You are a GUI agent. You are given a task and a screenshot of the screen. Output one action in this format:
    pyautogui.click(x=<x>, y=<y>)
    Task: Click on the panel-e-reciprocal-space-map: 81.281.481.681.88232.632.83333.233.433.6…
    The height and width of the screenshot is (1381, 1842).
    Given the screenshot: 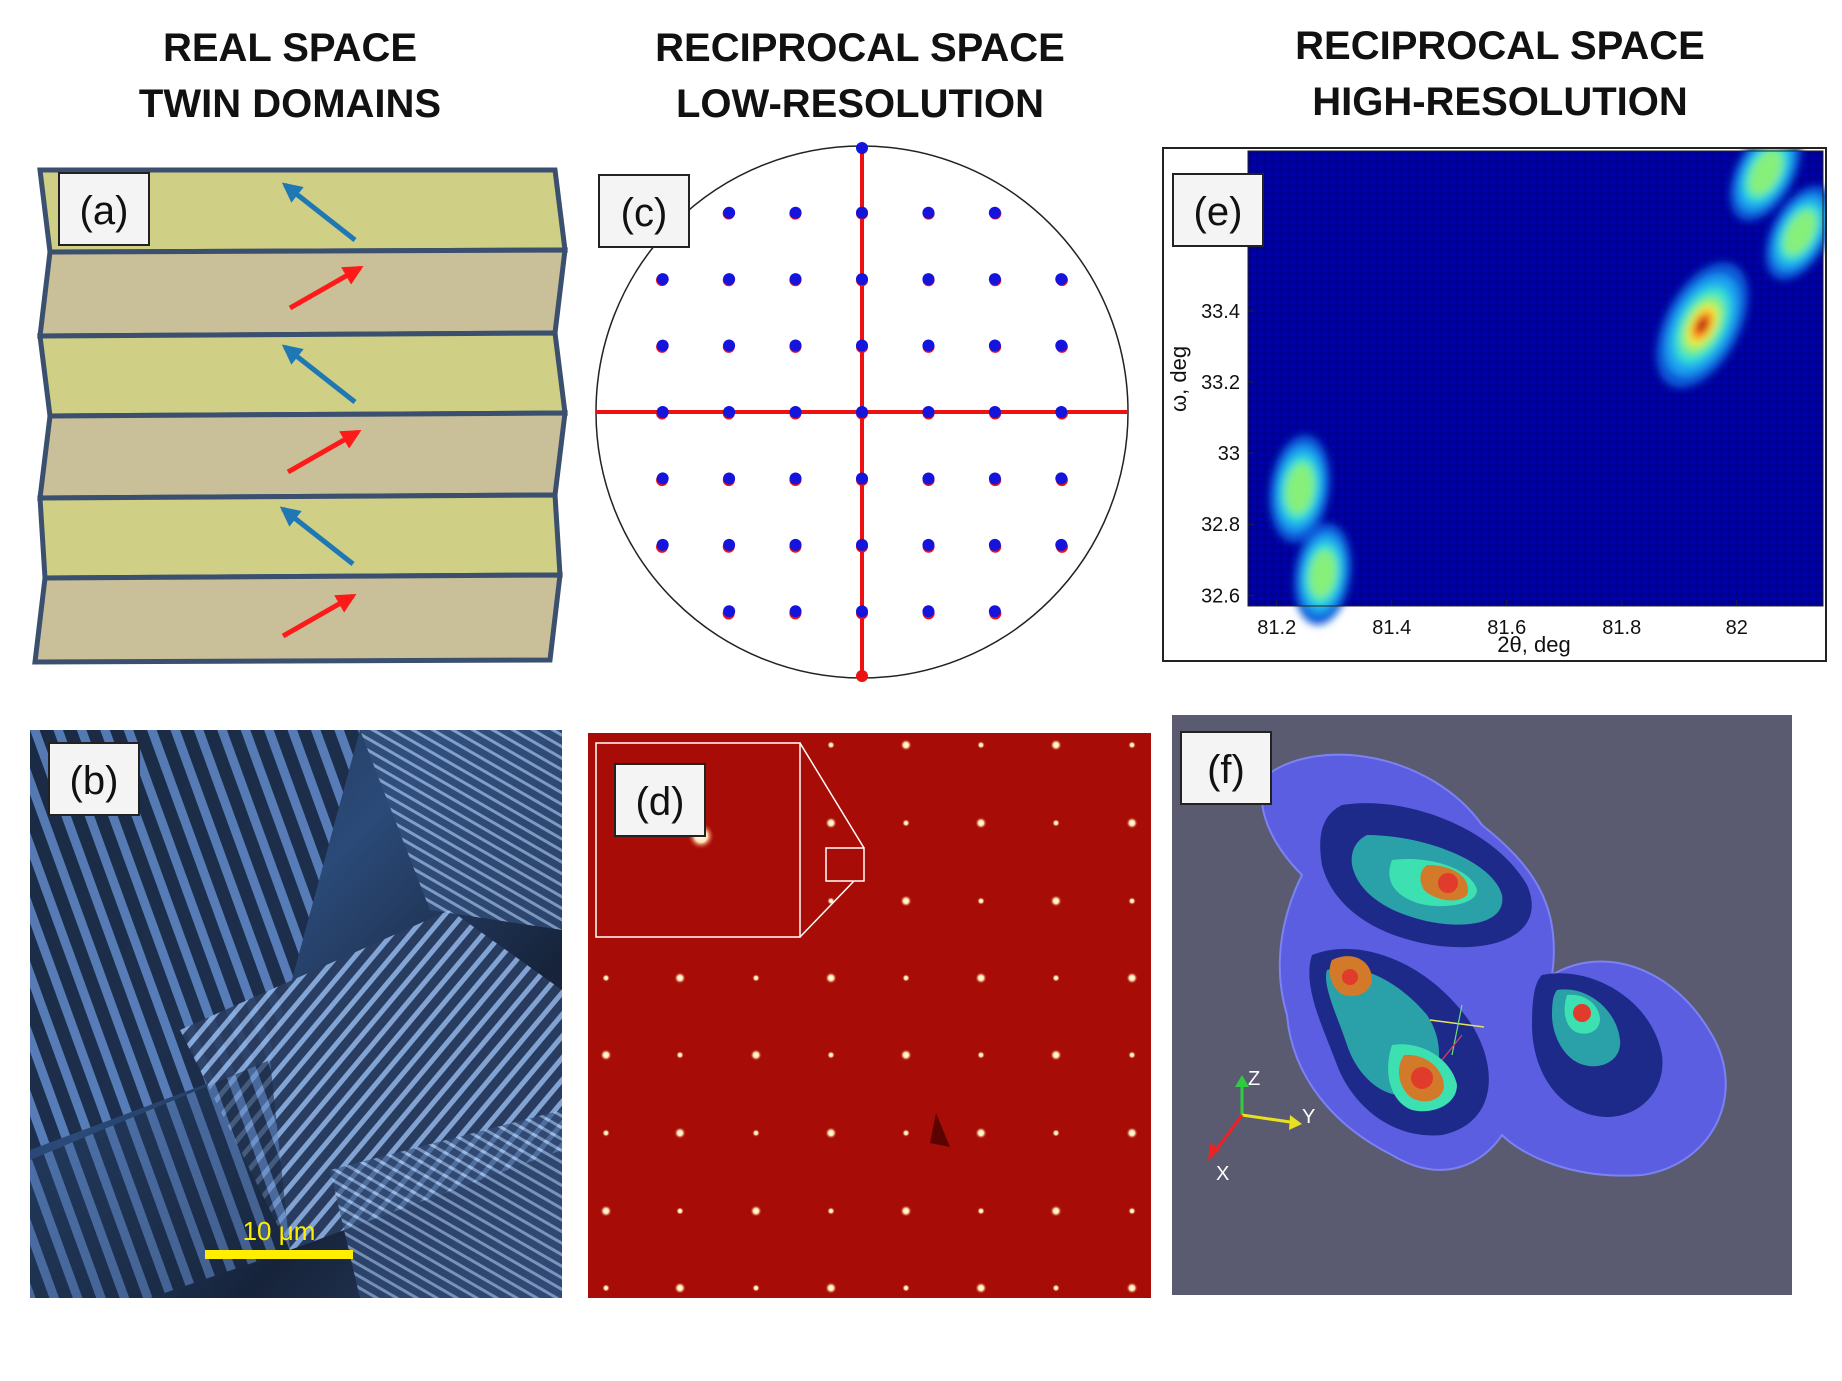 What is the action you would take?
    pyautogui.click(x=1494, y=404)
    